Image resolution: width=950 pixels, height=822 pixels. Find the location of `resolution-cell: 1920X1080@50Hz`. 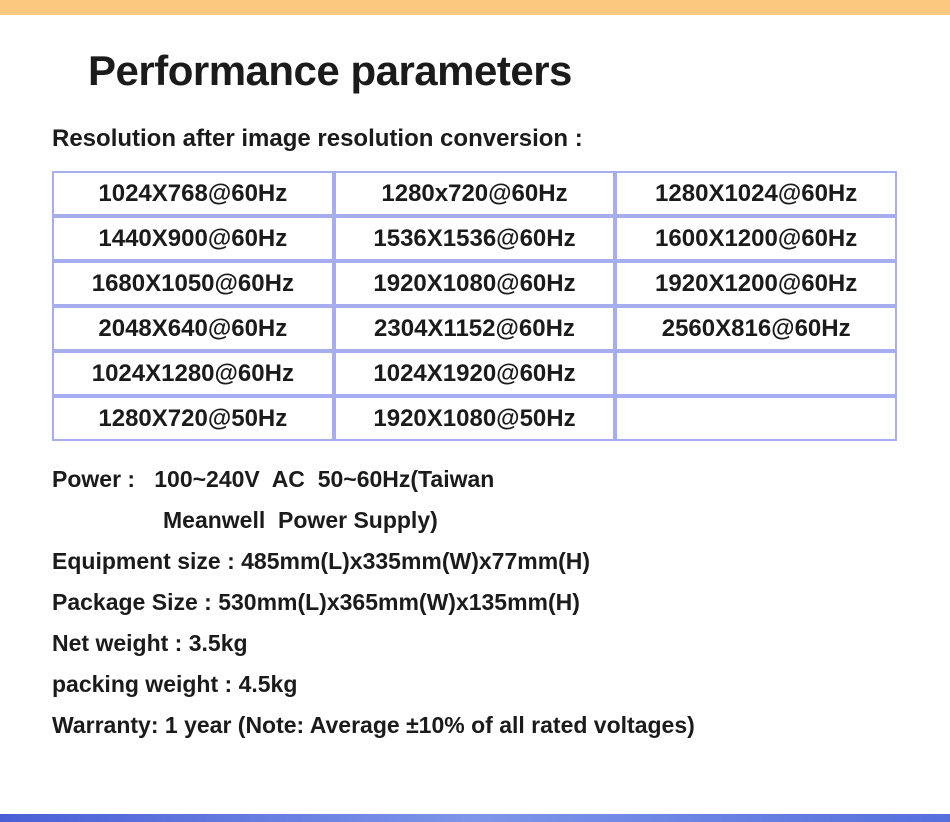

resolution-cell: 1920X1080@50Hz is located at coordinates (474, 419).